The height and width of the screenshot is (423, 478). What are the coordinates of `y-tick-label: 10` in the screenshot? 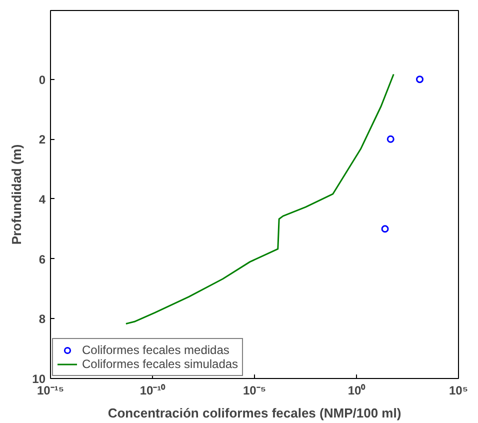 It's located at (39, 379).